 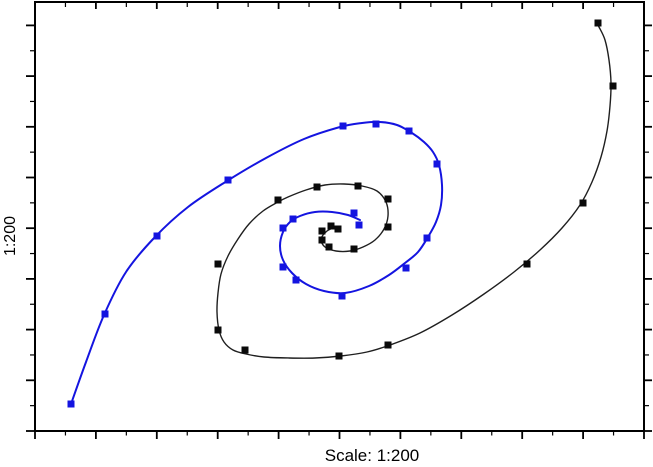 I want to click on y-axis-label: 1:200, so click(x=10, y=236).